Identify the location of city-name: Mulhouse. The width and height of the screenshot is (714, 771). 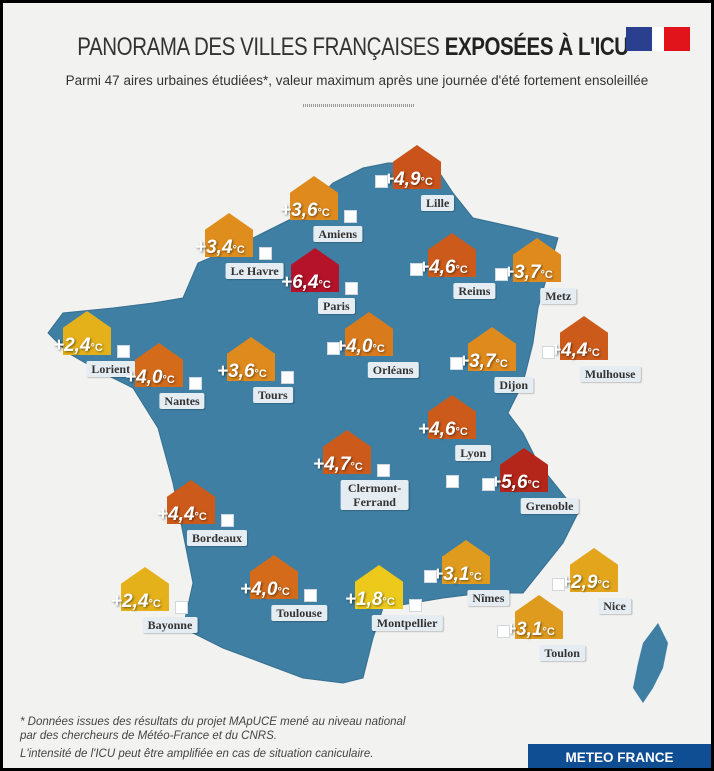
(610, 374).